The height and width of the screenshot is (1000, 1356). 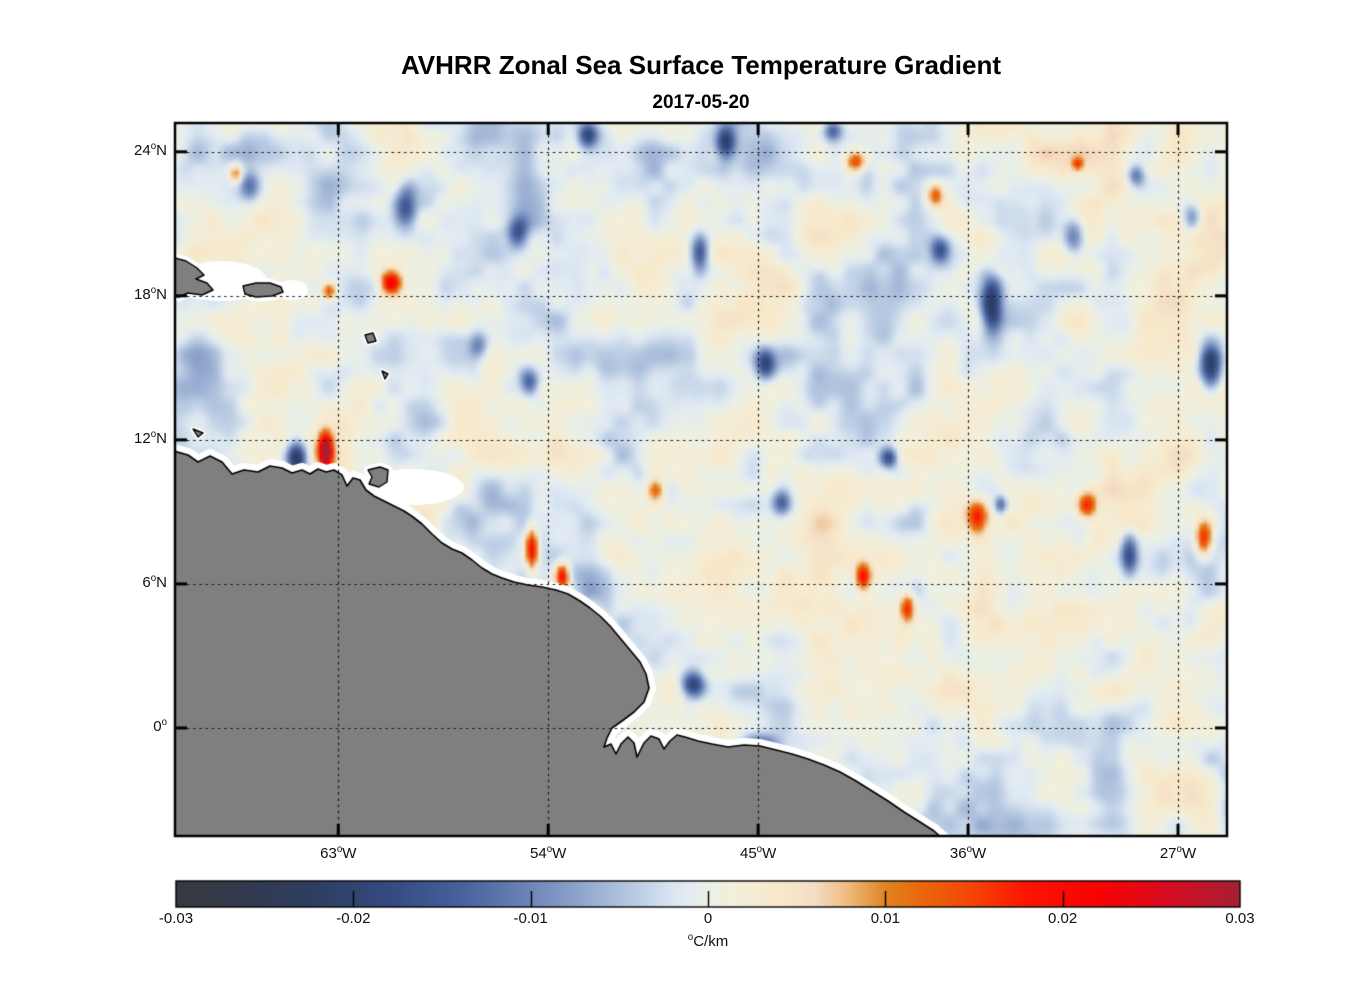 What do you see at coordinates (758, 853) in the screenshot?
I see `x-tick-label-45: 45oW` at bounding box center [758, 853].